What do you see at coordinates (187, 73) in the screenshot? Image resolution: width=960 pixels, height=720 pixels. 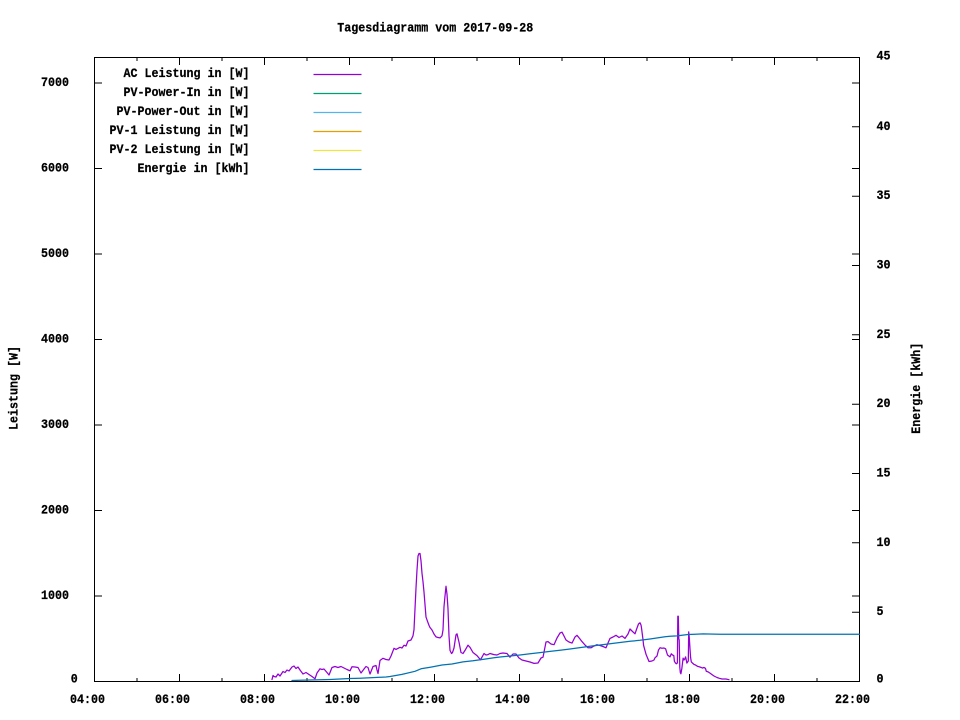 I see `svg-text: AC Leistung in [W]` at bounding box center [187, 73].